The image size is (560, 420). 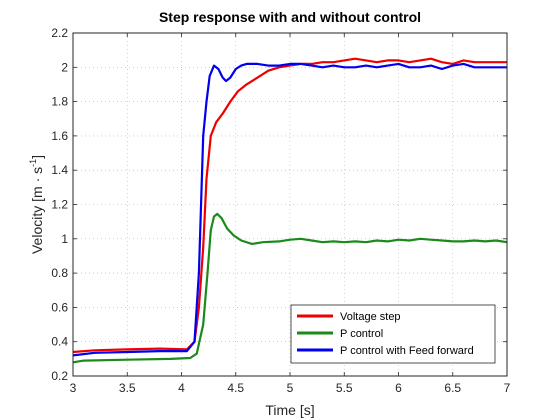 I want to click on y-tick-label: 1.2, so click(x=59, y=205).